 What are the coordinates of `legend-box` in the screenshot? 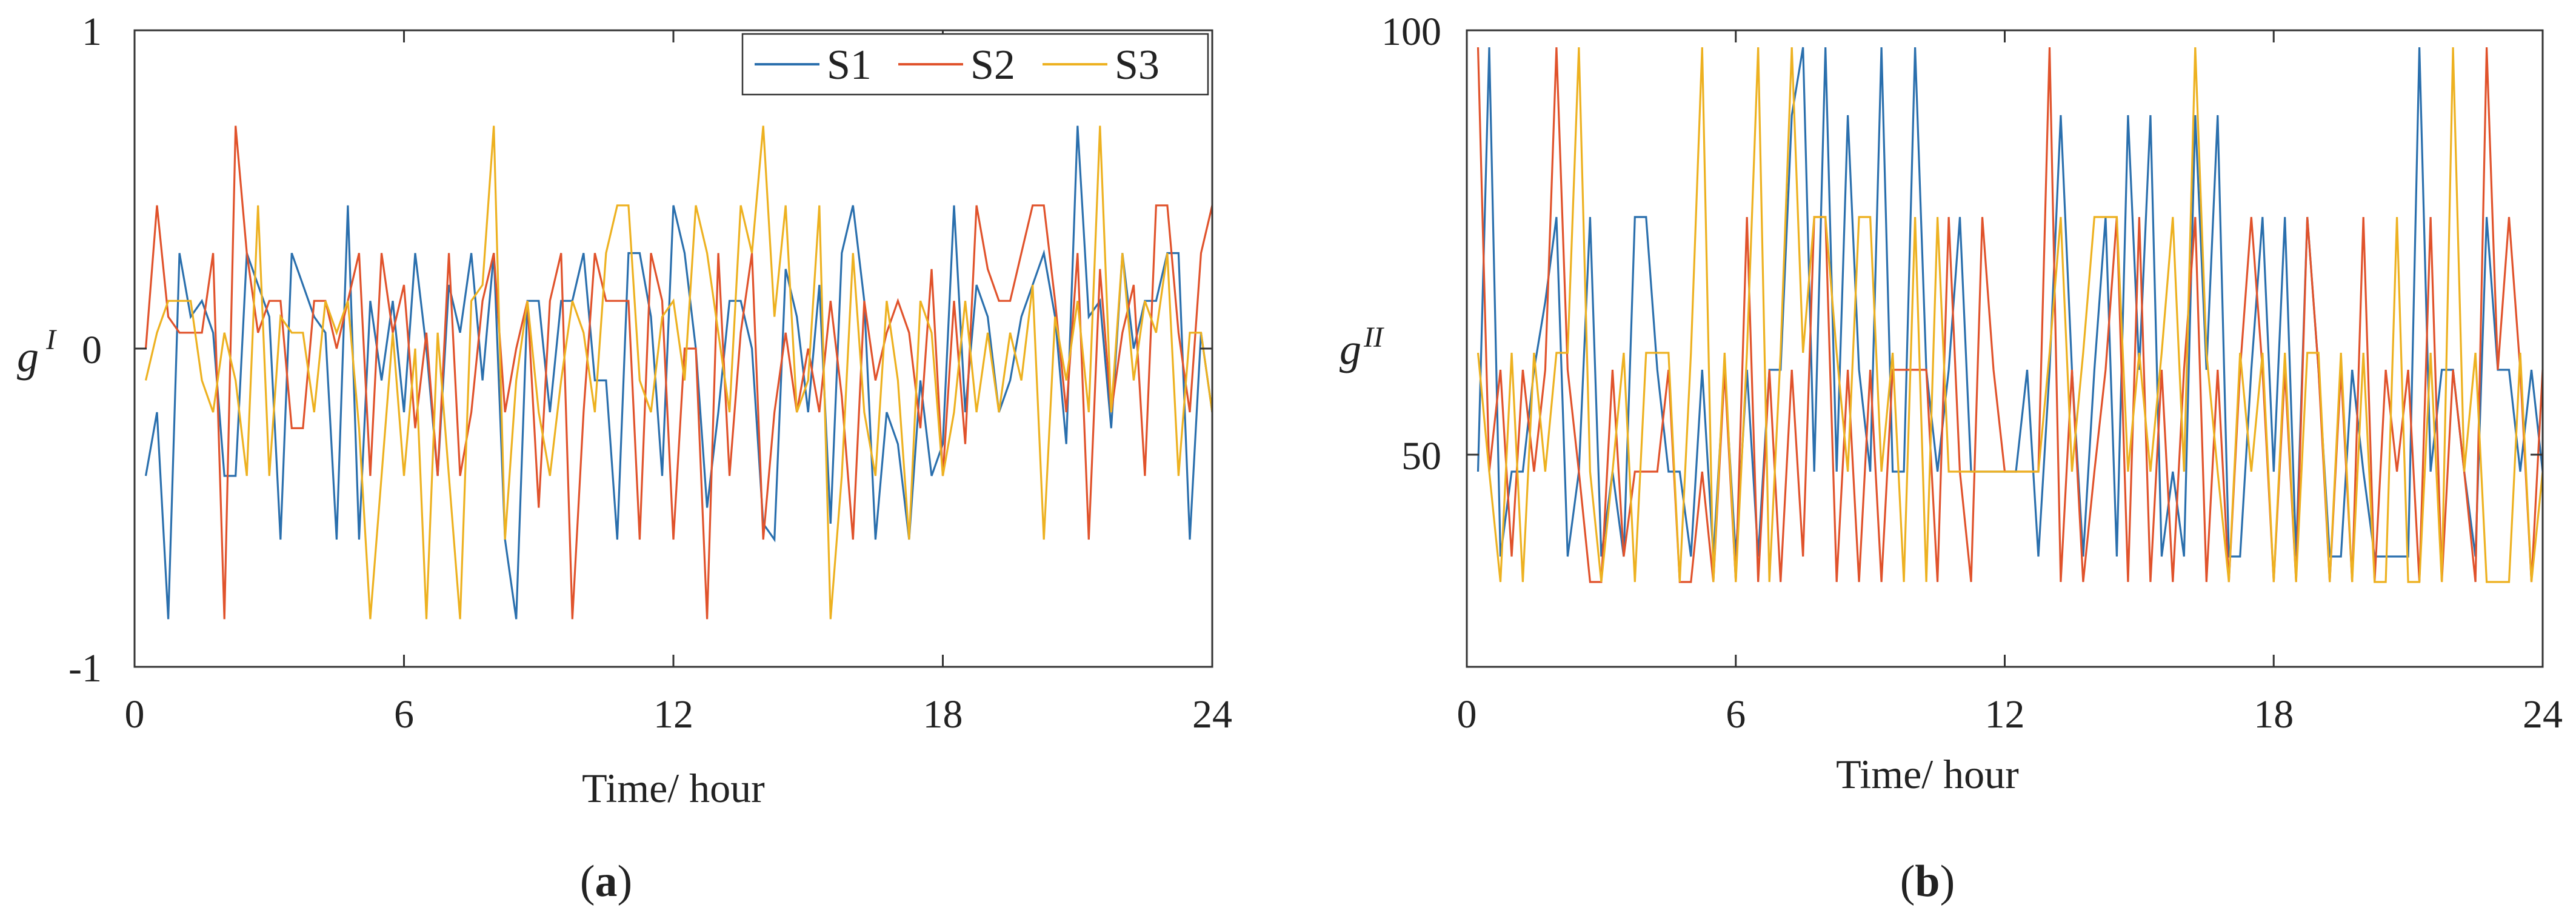 It's located at (975, 65).